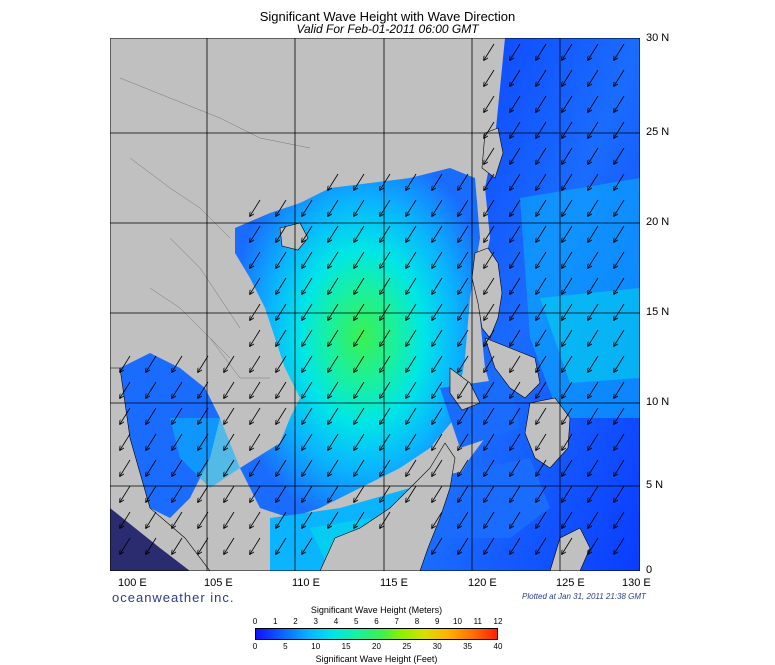 The image size is (775, 665). What do you see at coordinates (437, 621) in the screenshot?
I see `legend-meter-tick: 9` at bounding box center [437, 621].